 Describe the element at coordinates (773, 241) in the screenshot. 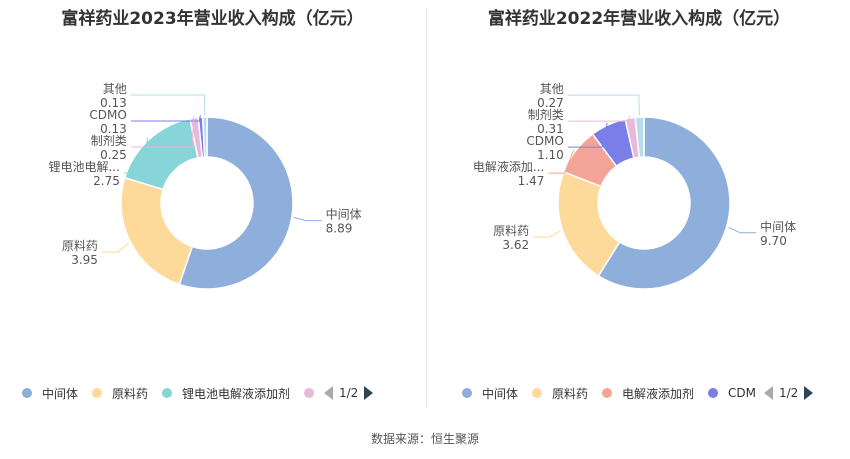

I see `slice-value-label: 9.70` at that location.